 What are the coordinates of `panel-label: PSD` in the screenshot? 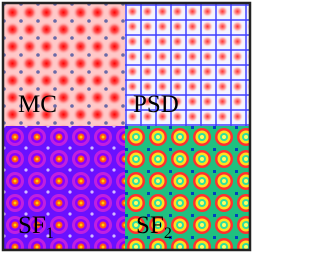 It's located at (156, 104).